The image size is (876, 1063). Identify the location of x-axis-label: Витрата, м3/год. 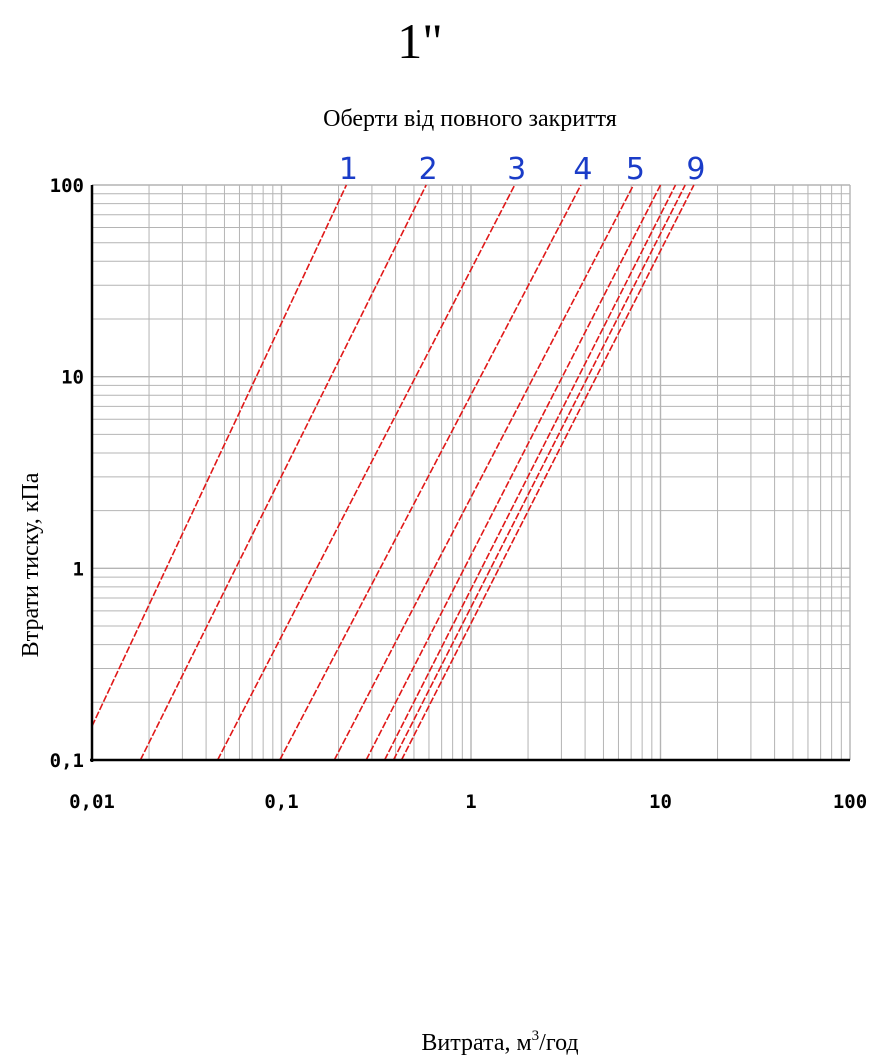
(499, 1042).